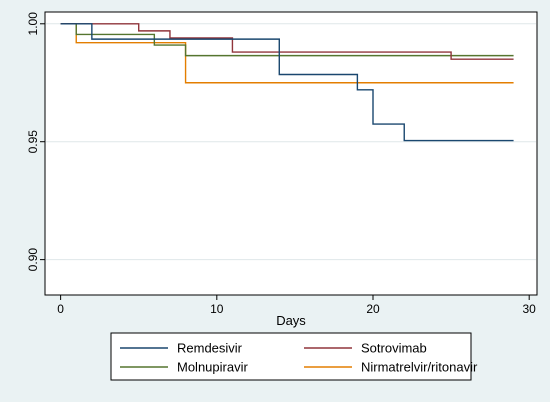  Describe the element at coordinates (210, 348) in the screenshot. I see `legend-label-0: Remdesivir` at that location.